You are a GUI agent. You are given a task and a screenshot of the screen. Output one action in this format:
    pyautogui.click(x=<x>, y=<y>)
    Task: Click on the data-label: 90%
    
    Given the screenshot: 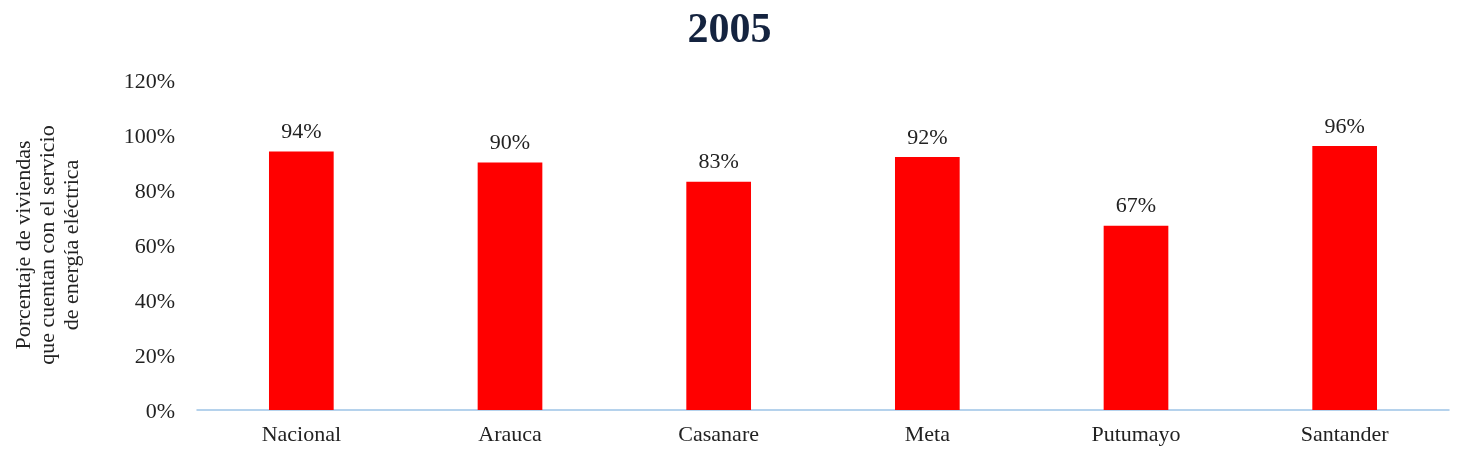 What is the action you would take?
    pyautogui.click(x=510, y=141)
    